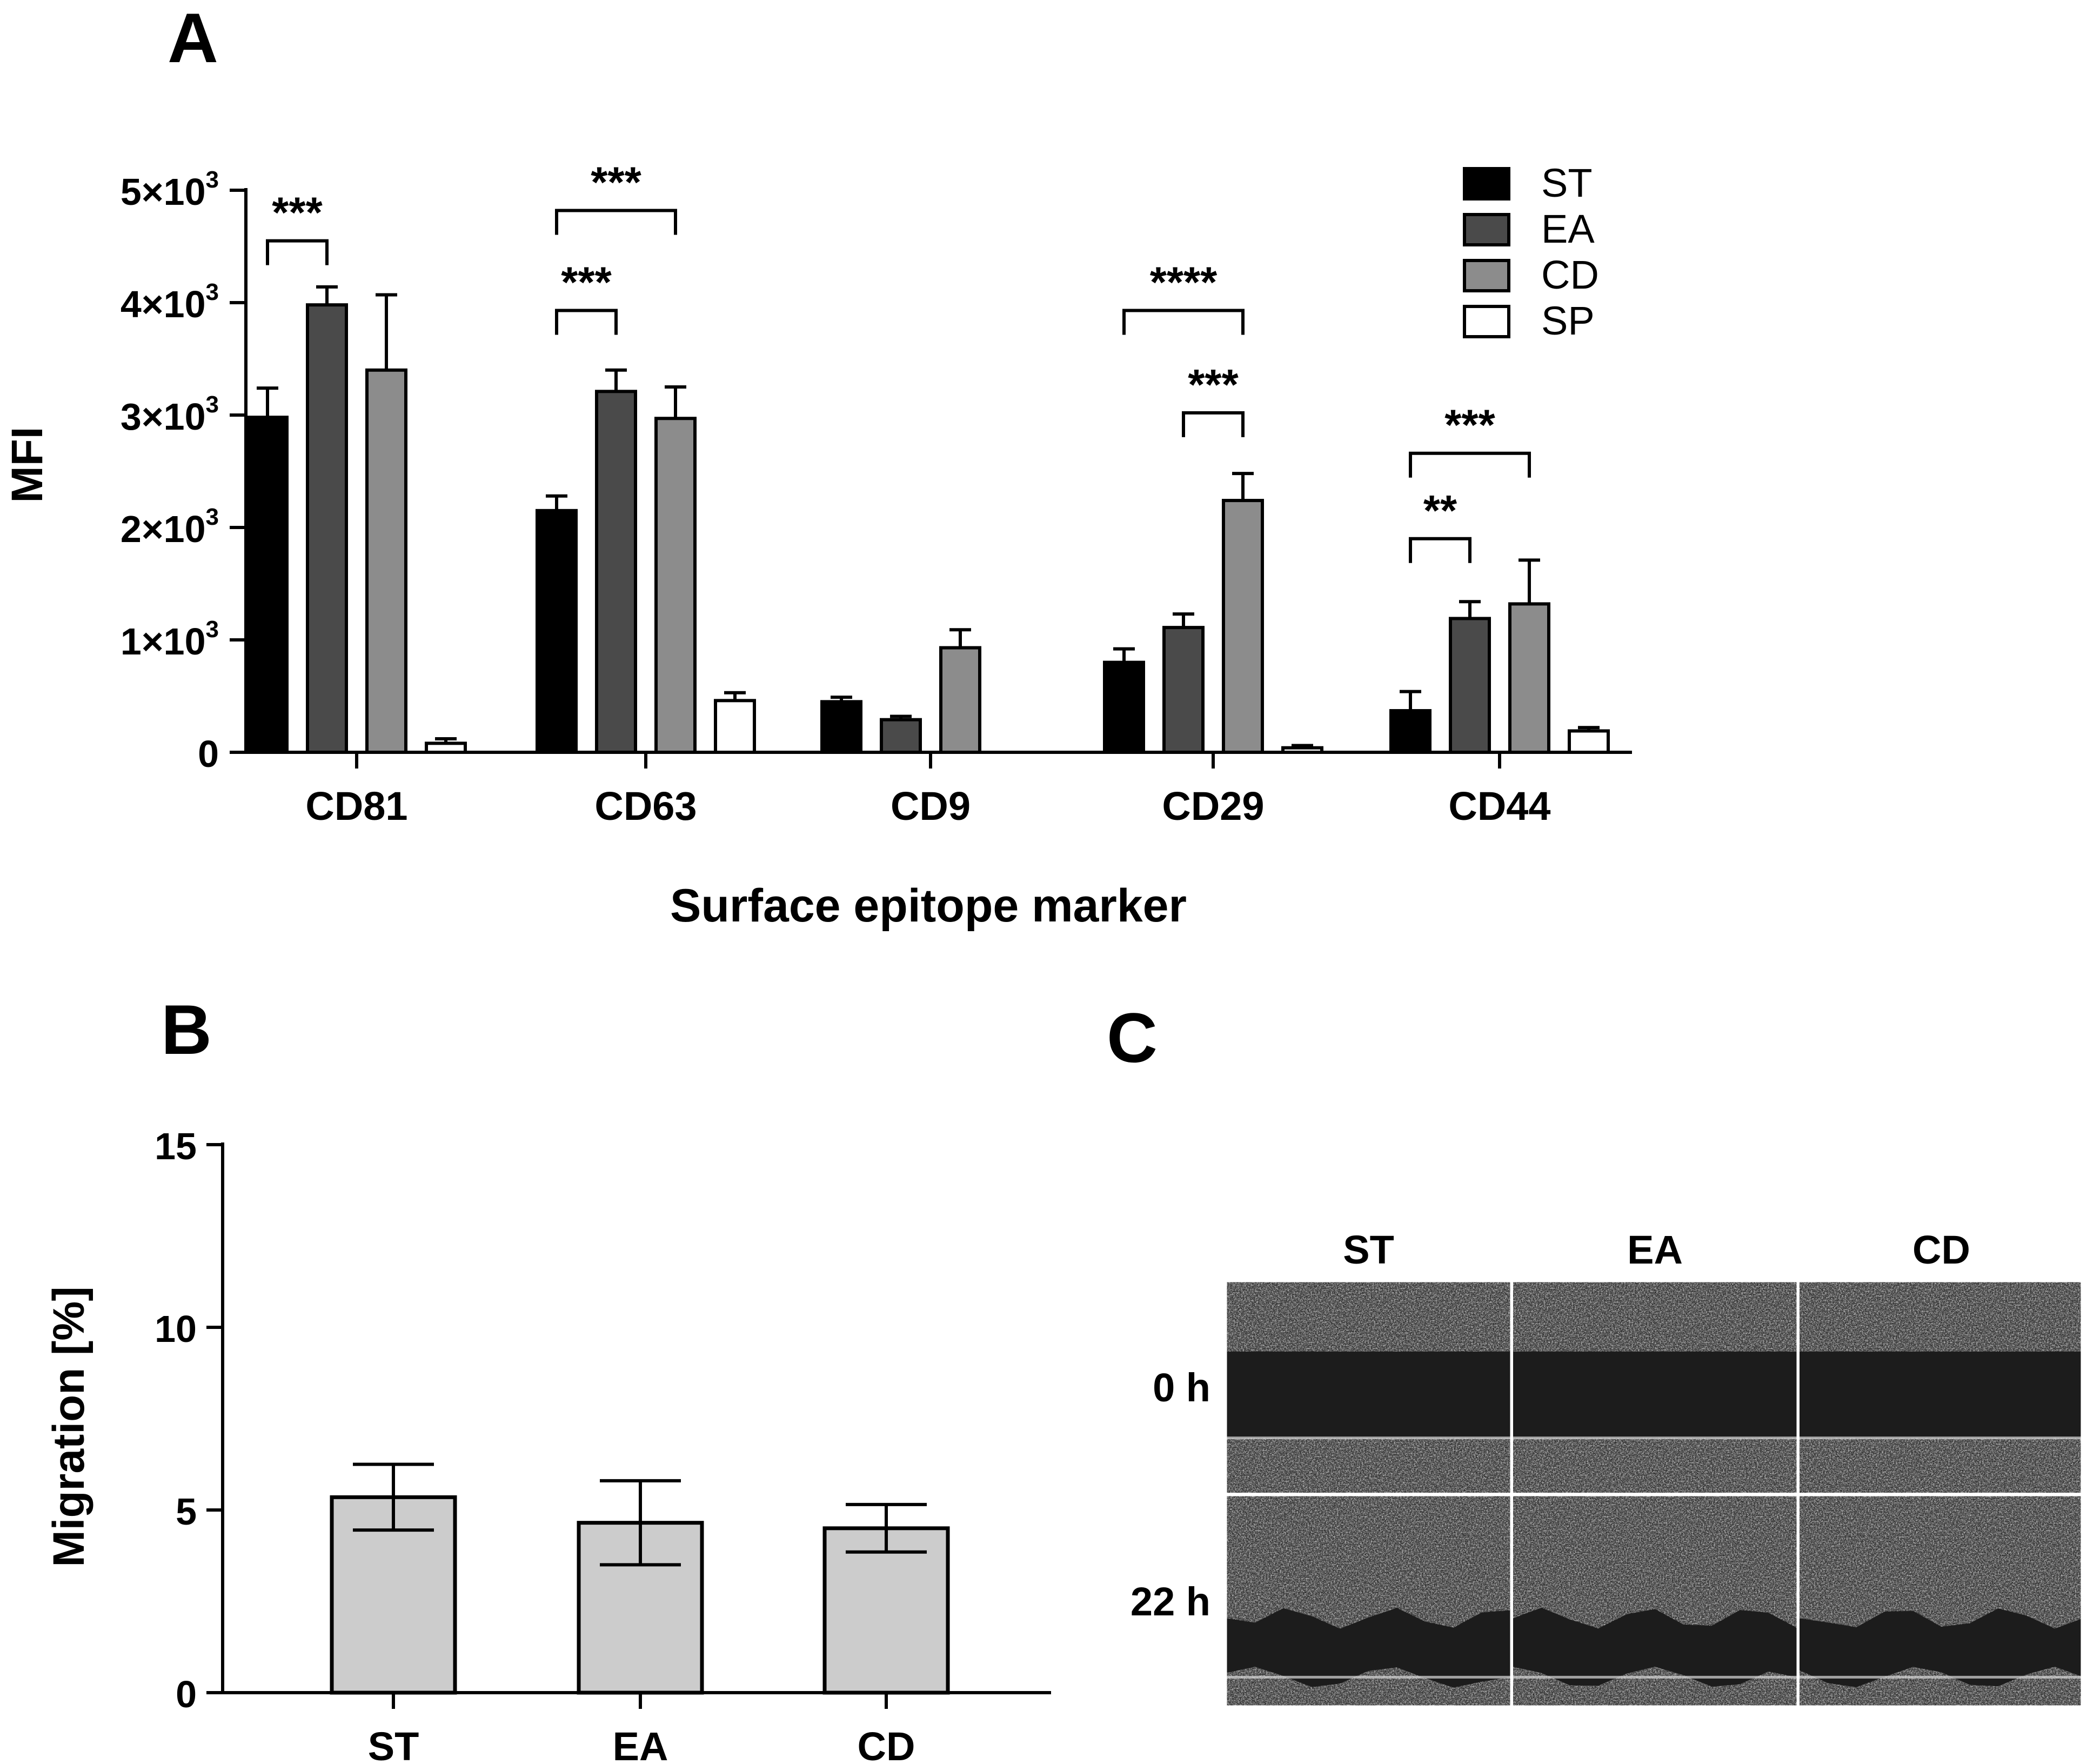 This screenshot has width=2087, height=1764. What do you see at coordinates (1469, 425) in the screenshot?
I see `significance-label-5: ***` at bounding box center [1469, 425].